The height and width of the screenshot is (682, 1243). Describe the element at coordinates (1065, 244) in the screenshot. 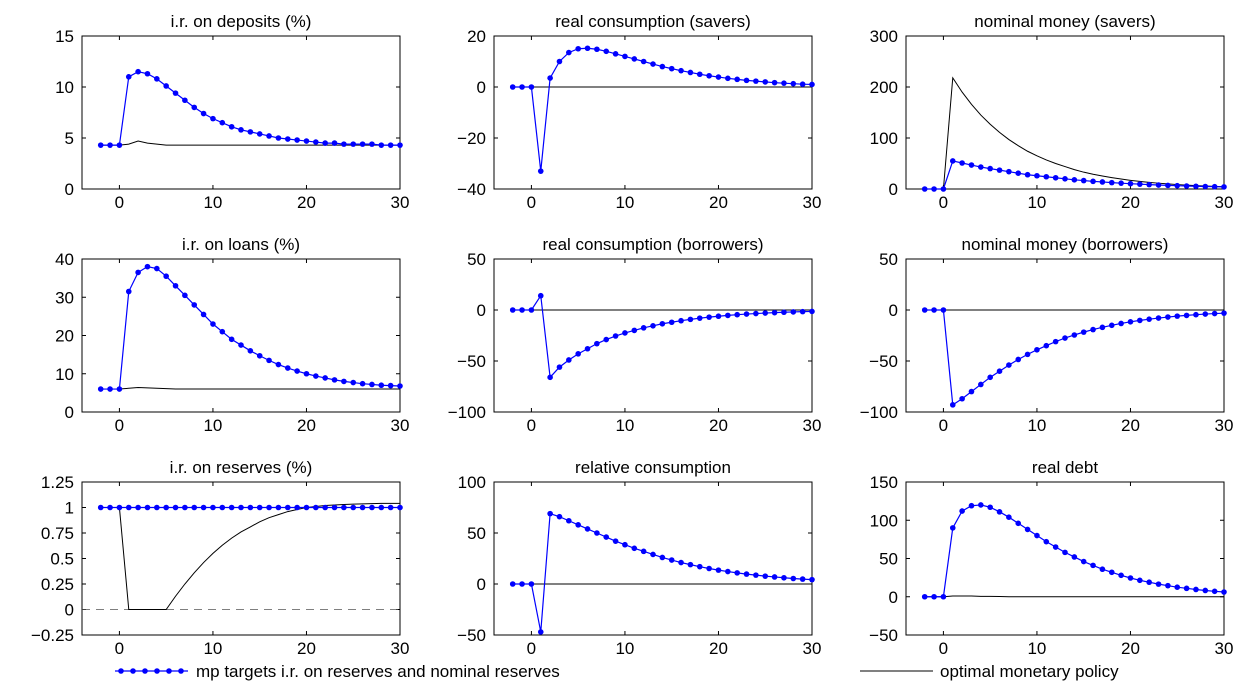

I see `chart-title: nominal money (borrowers)` at that location.